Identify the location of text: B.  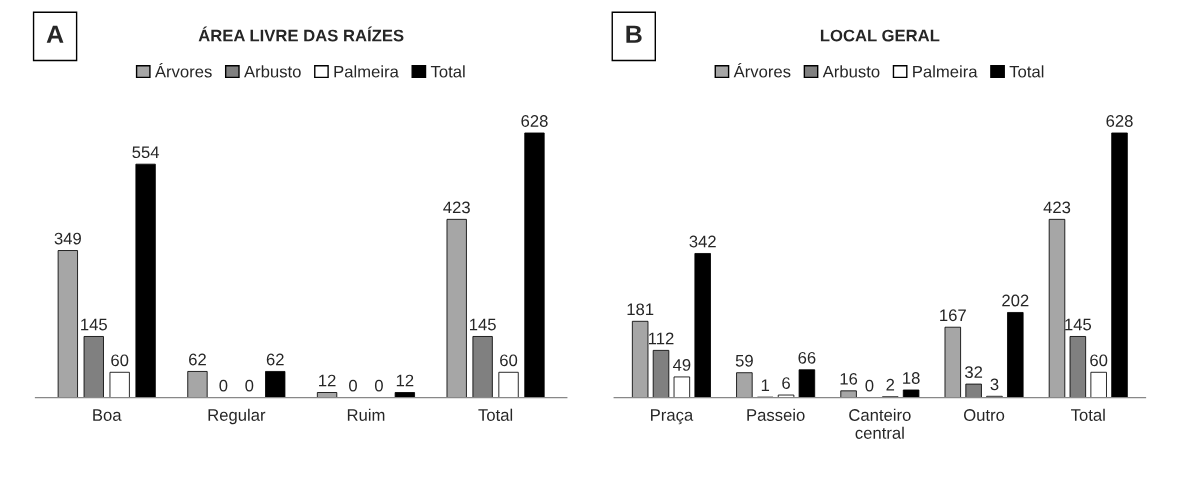
(634, 34).